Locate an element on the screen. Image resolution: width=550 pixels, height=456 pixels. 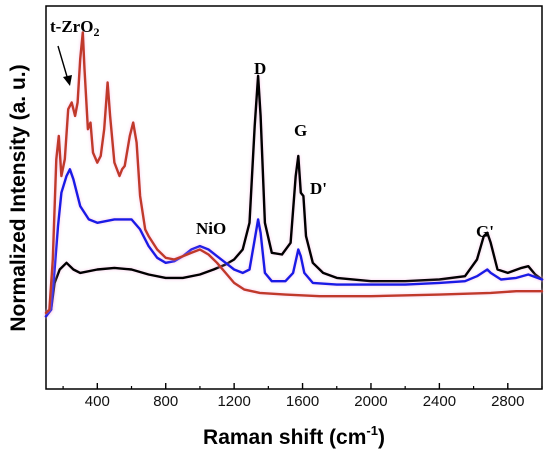
svg-text: t-ZrO2 is located at coordinates (74, 28).